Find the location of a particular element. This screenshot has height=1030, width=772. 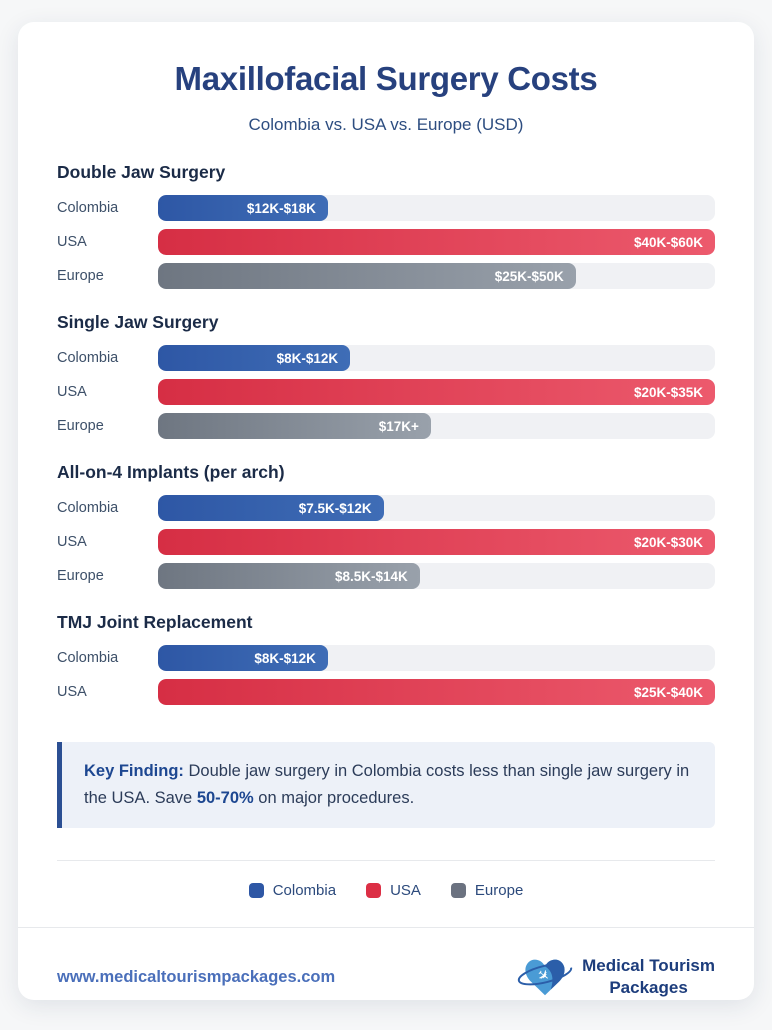

legend-label: Colombia is located at coordinates (304, 891).